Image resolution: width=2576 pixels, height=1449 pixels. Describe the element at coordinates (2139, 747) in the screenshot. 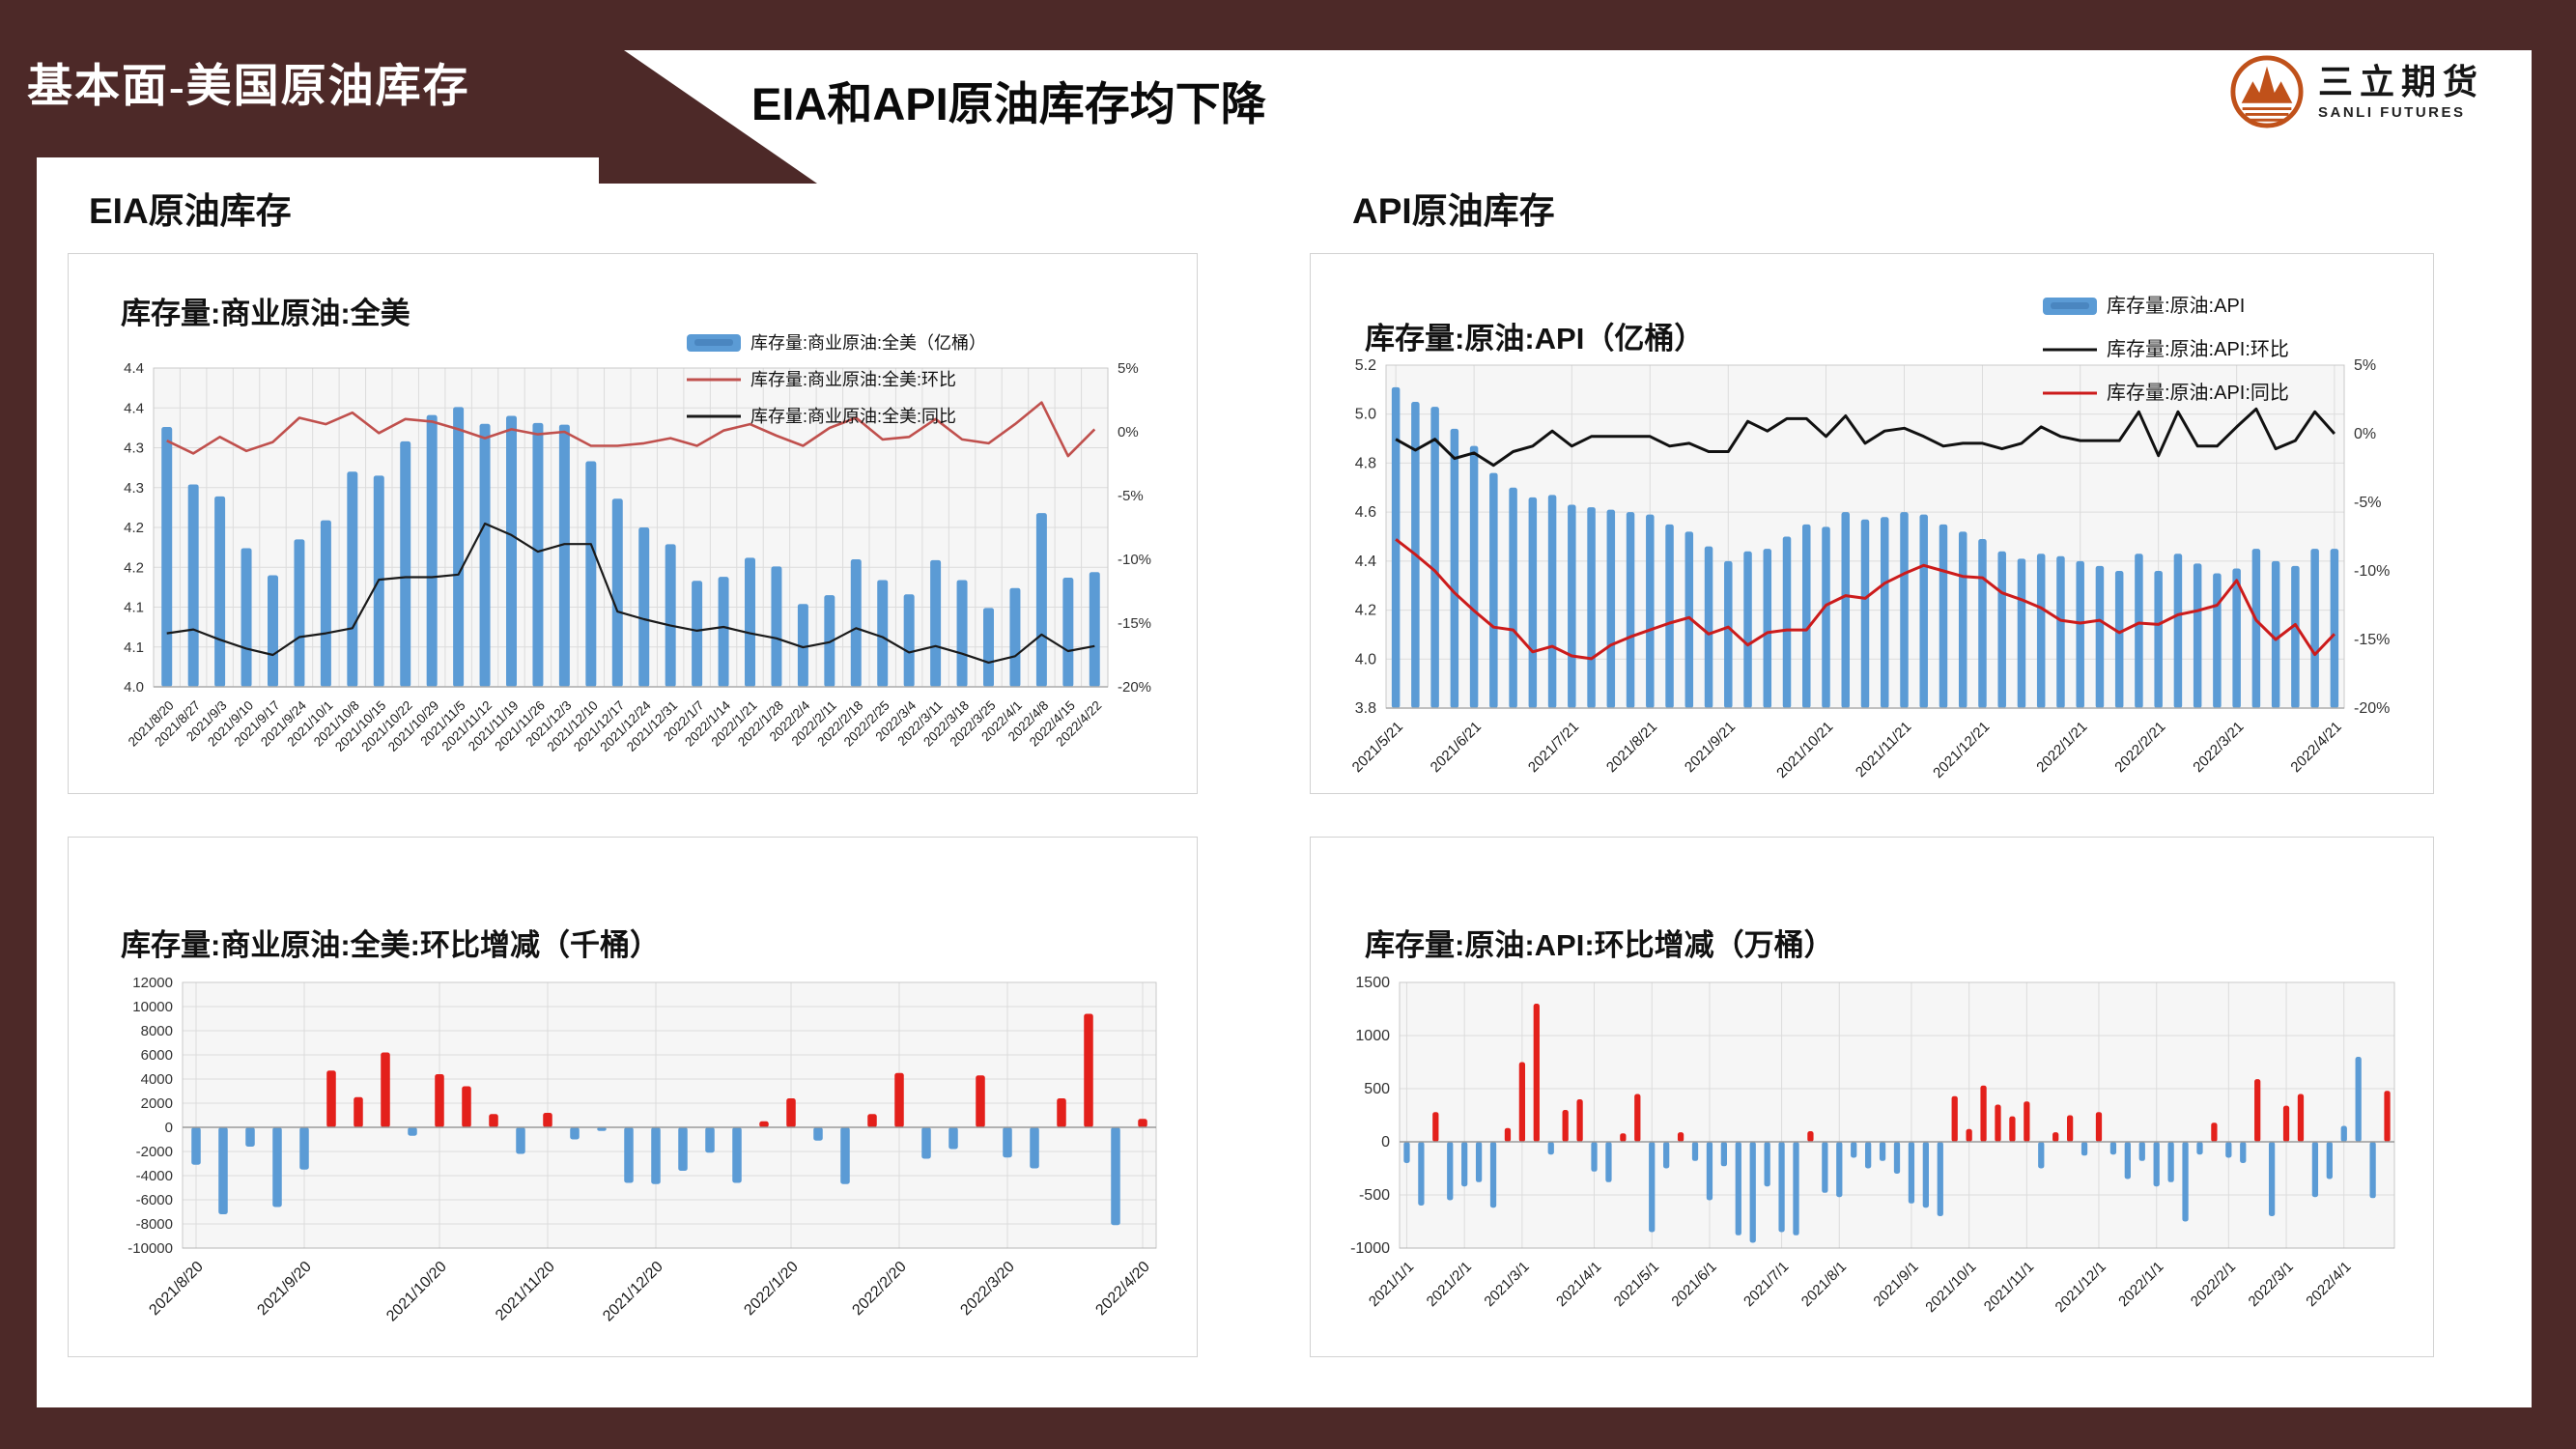

I see `svg-text: 2022/2/21` at that location.